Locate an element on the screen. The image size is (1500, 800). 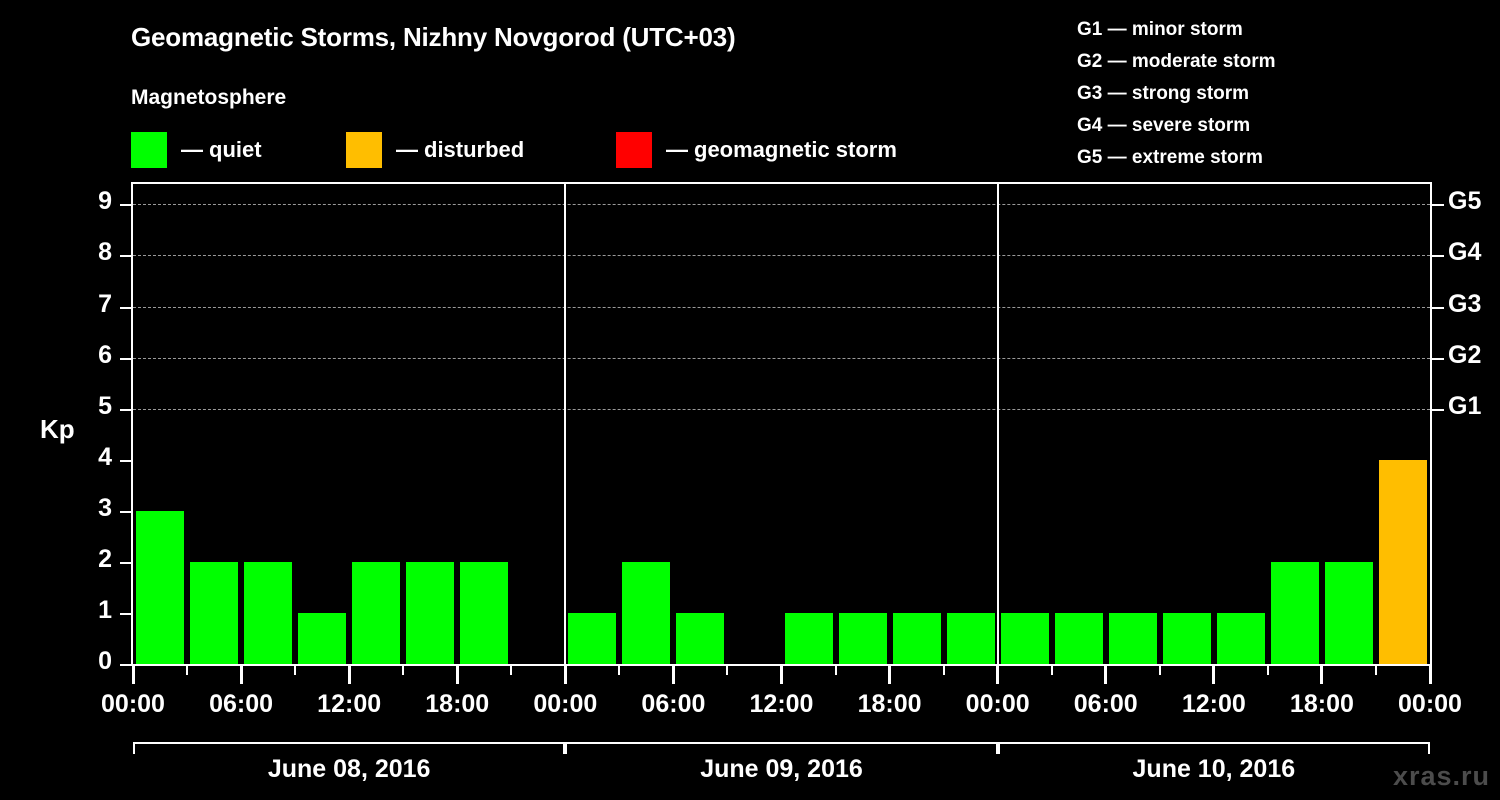
storm-scale-legend-line: G5 — extreme storm is located at coordinates (1170, 157).